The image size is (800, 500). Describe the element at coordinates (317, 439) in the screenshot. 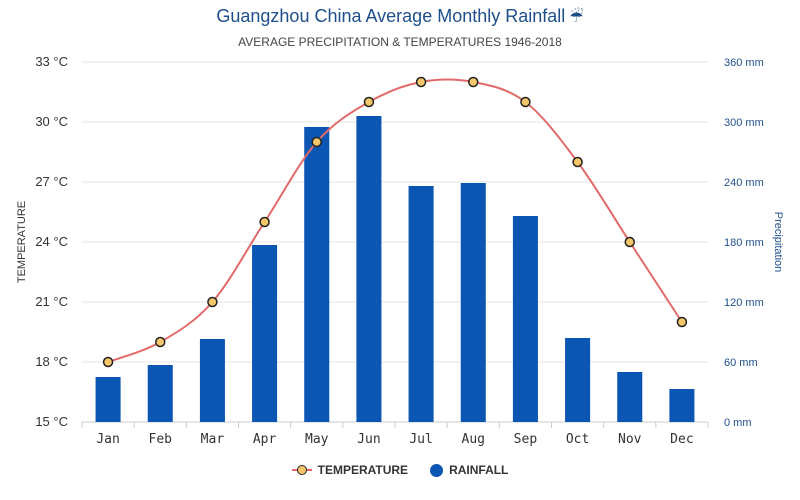

I see `x-tick-label: May` at that location.